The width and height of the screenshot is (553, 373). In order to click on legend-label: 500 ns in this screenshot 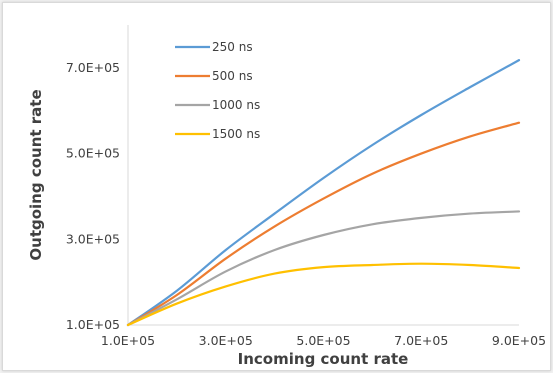, I will do `click(232, 76)`.